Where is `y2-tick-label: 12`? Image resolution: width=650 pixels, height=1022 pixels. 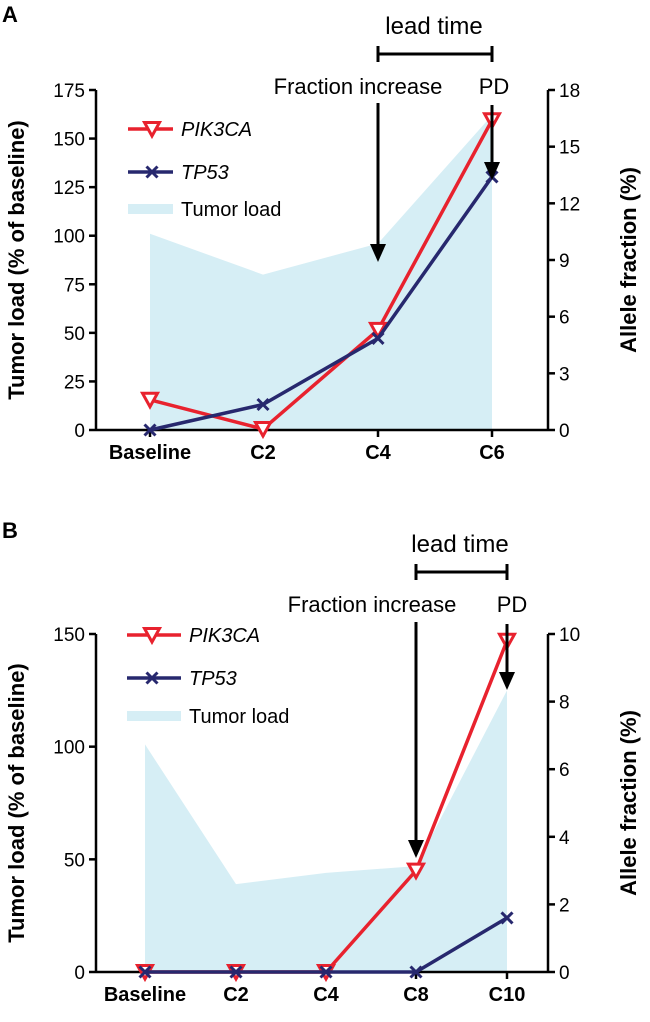 y2-tick-label: 12 is located at coordinates (569, 204).